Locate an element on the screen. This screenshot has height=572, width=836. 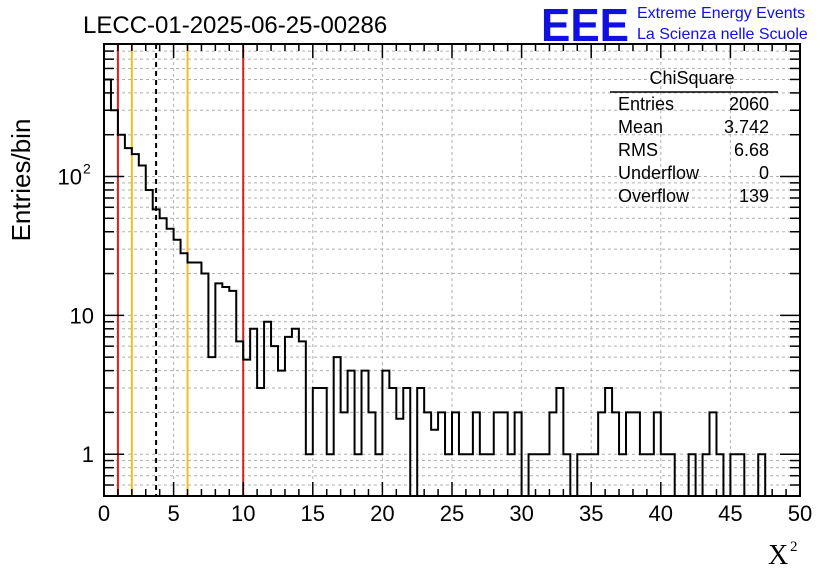
x-tick-label: 0 is located at coordinates (104, 513).